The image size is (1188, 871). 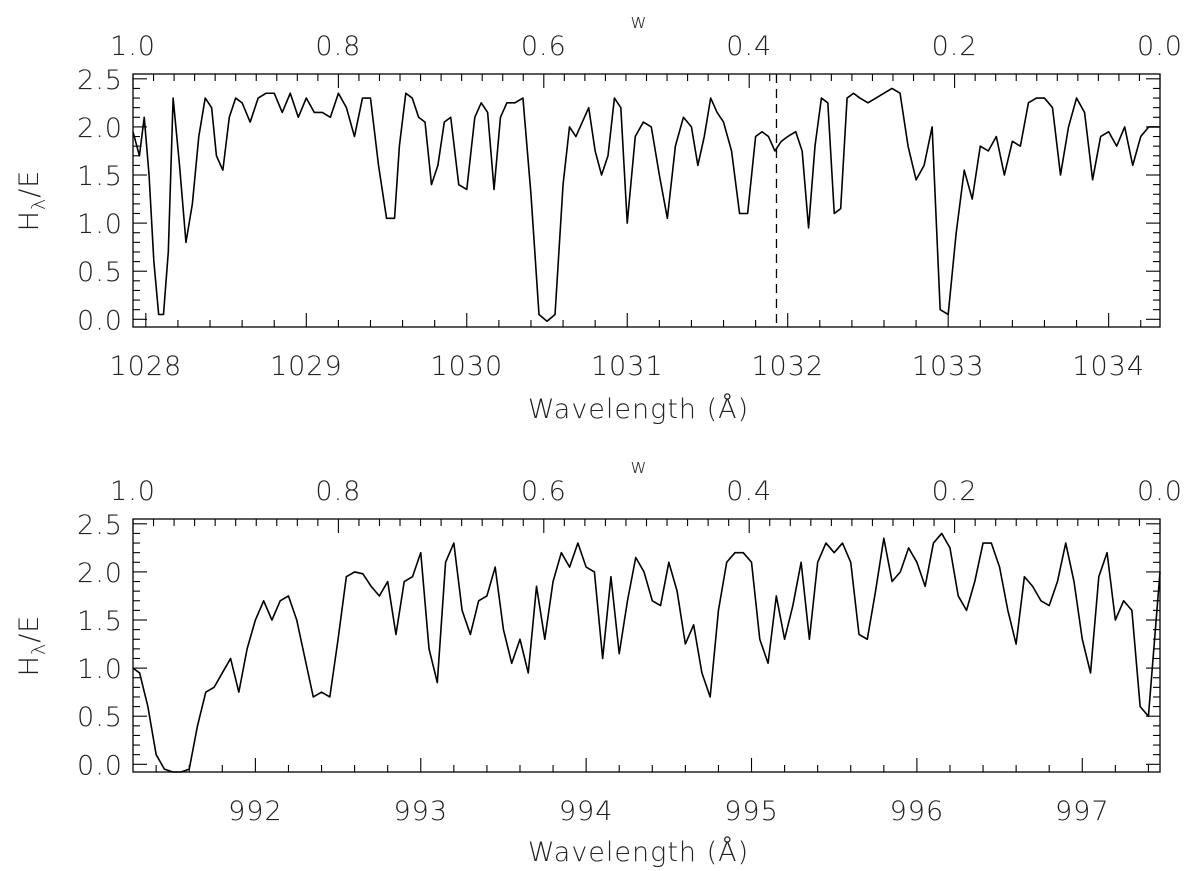 I want to click on x-tick-label: 997, so click(x=1082, y=811).